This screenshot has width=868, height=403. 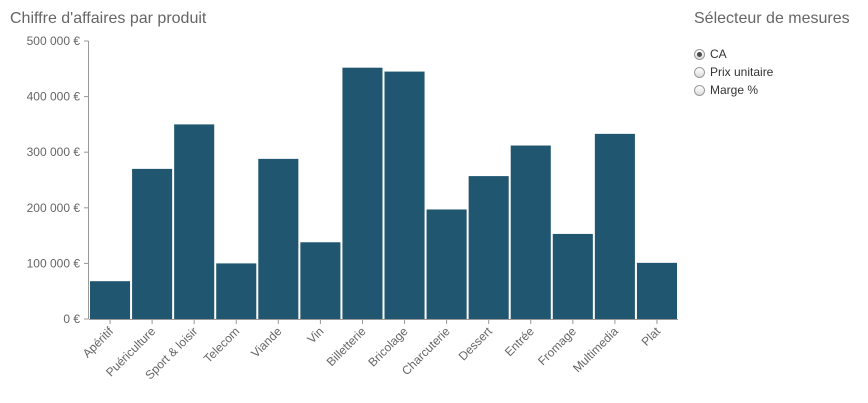 What do you see at coordinates (315, 335) in the screenshot?
I see `x-tick-label: Vin` at bounding box center [315, 335].